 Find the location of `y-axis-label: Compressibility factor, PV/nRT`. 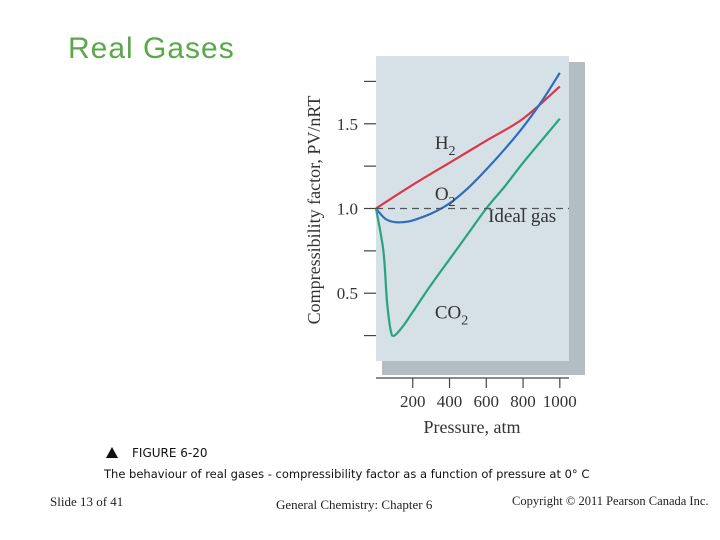

y-axis-label: Compressibility factor, PV/nRT is located at coordinates (314, 210).